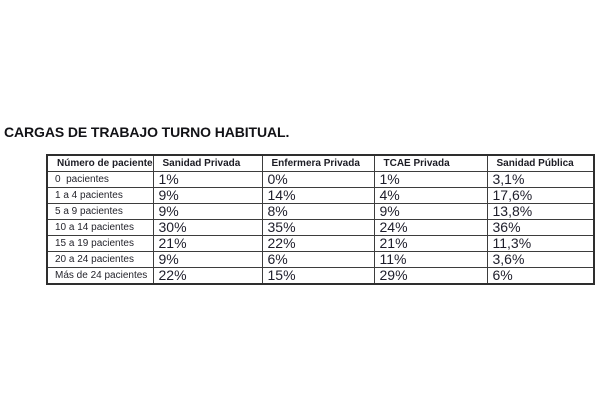 The width and height of the screenshot is (600, 400). I want to click on table-row: 20 a 24 pacientes 9% 6% 11% 3,6%, so click(320, 259).